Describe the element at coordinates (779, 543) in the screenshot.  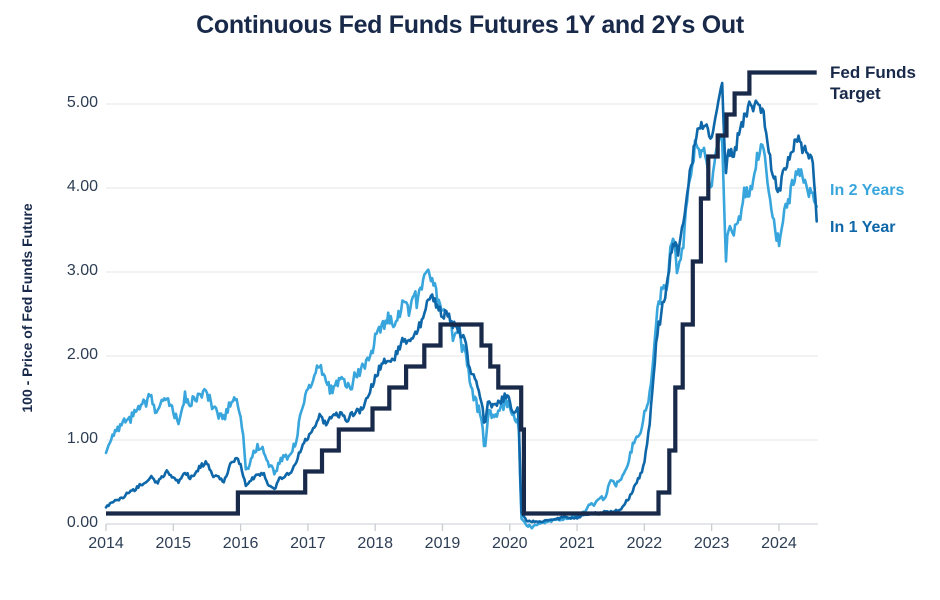
I see `x-tick-label: 2024` at that location.